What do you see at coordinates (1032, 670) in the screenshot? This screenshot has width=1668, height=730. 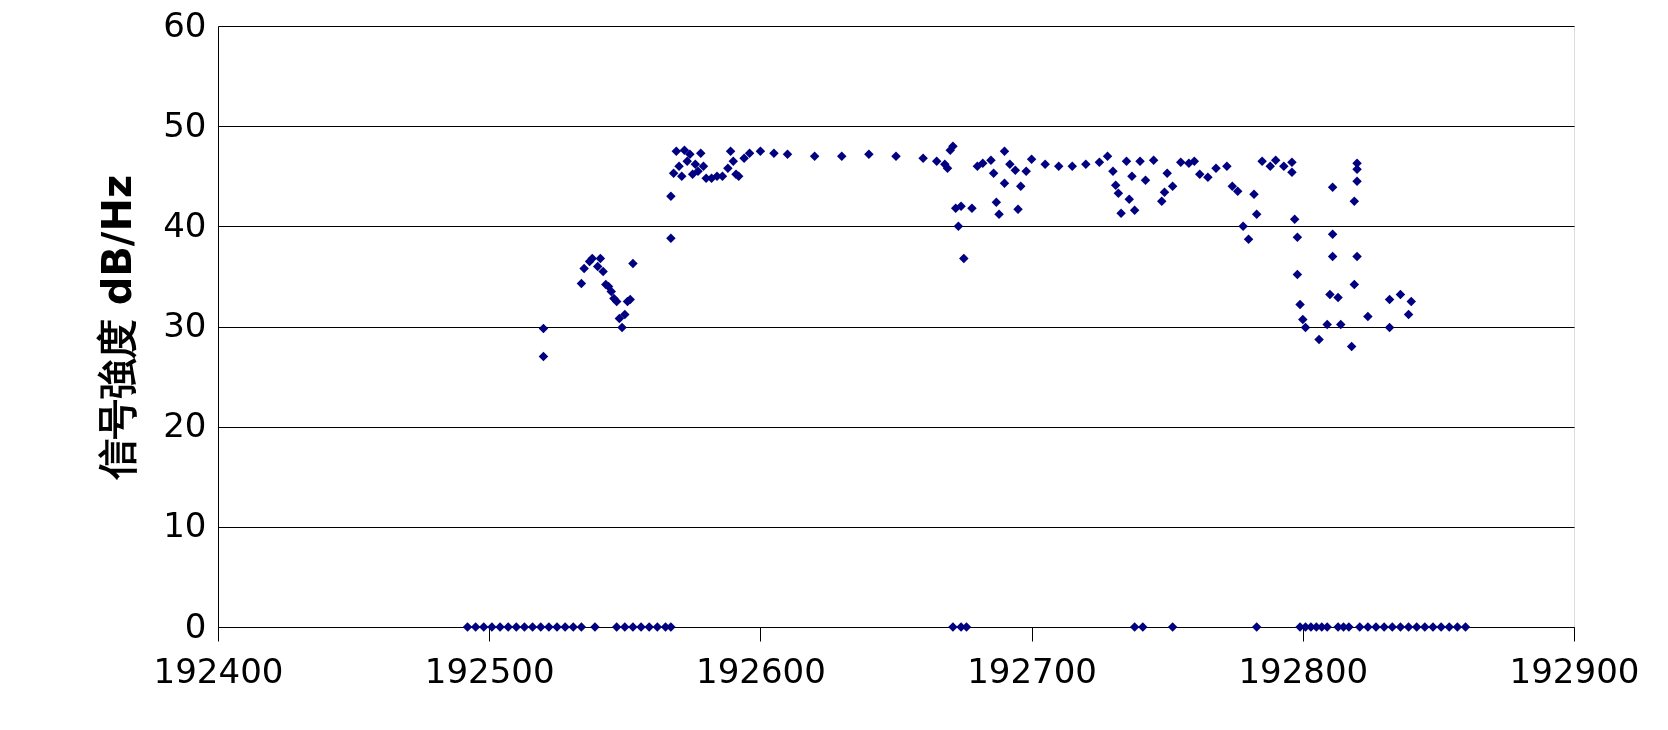 I see `x-tick-label: 192700` at bounding box center [1032, 670].